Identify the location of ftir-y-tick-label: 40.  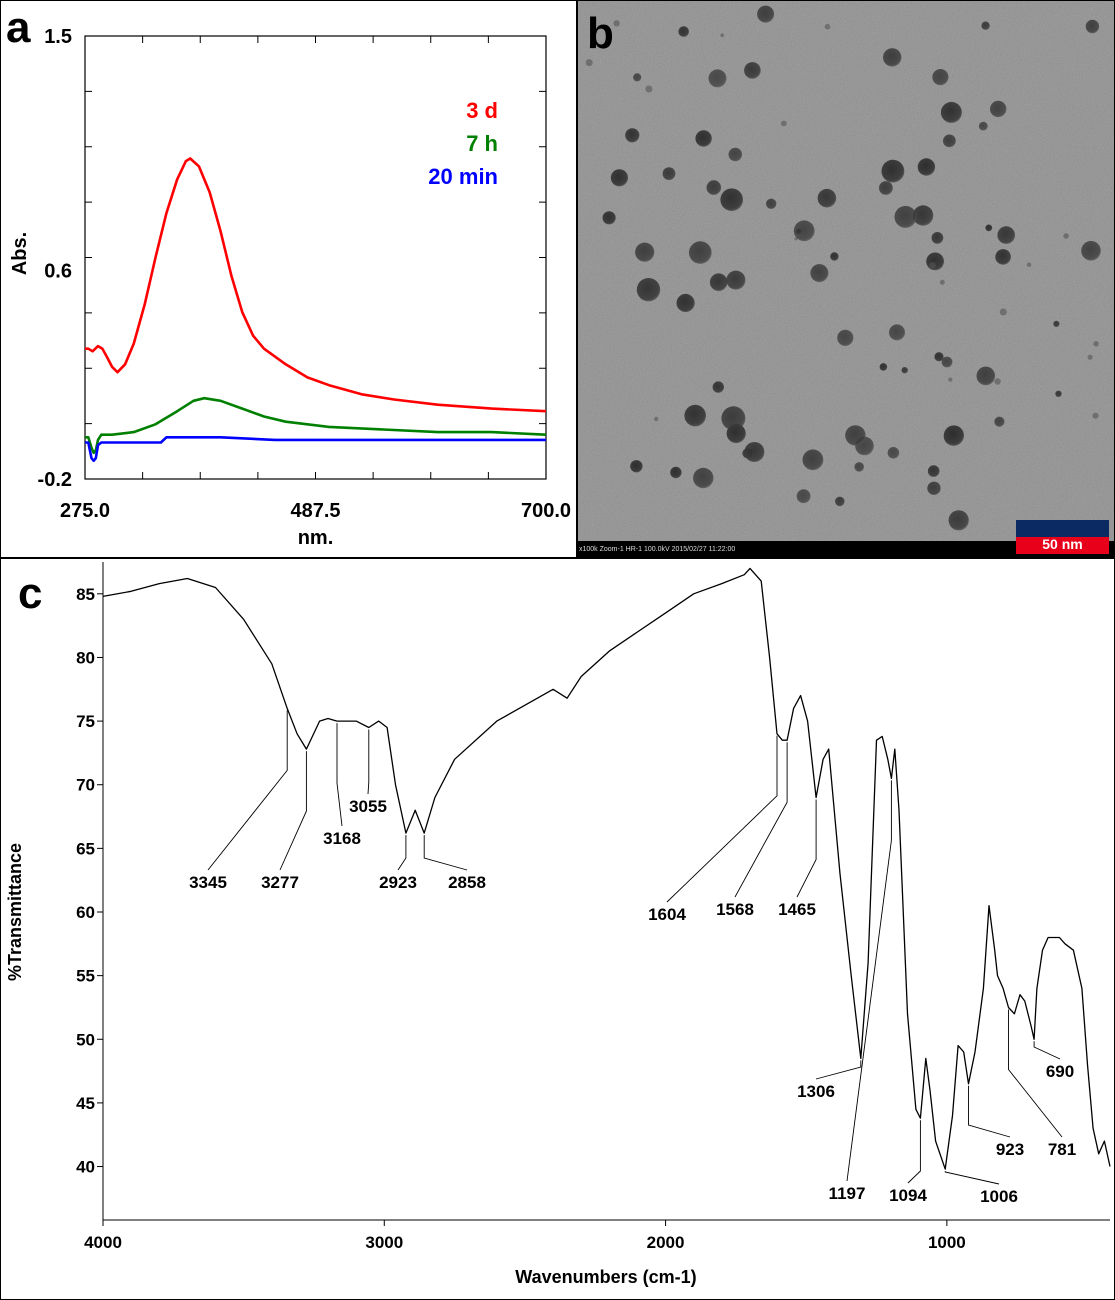
(85, 1167).